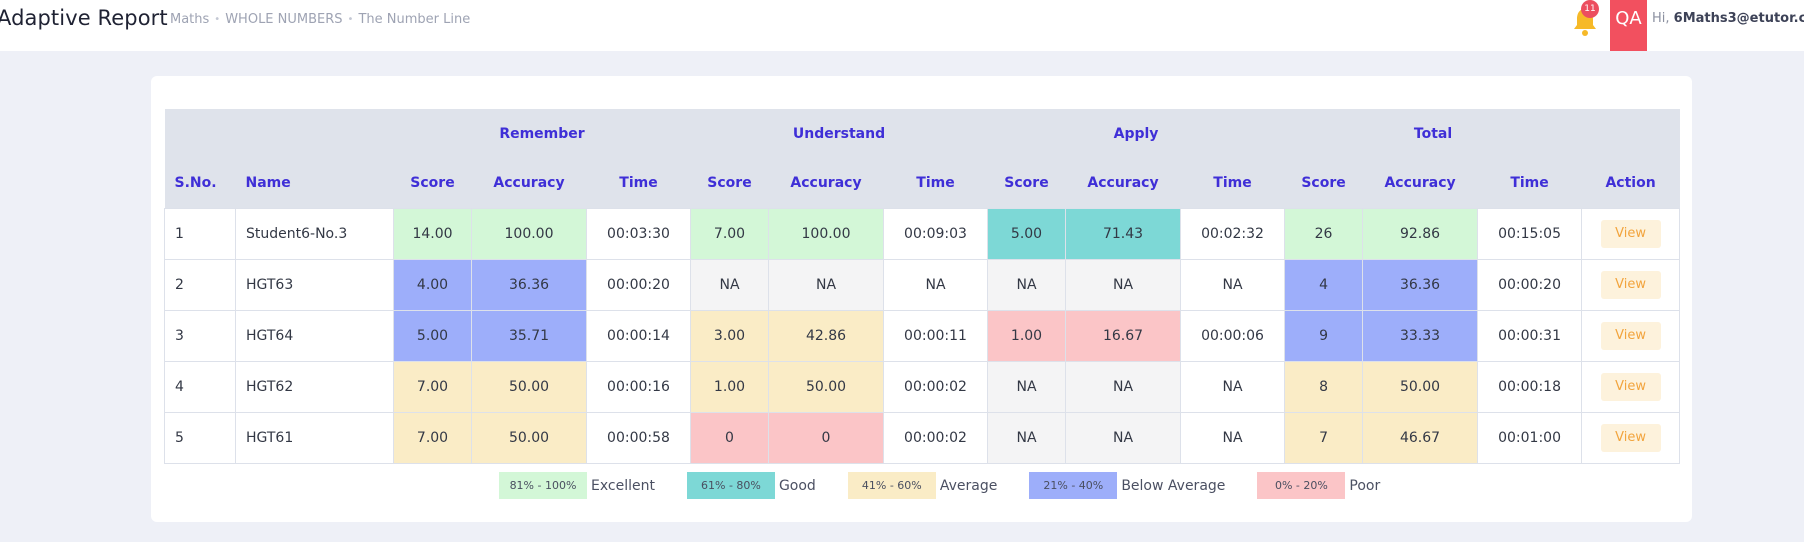 The image size is (1804, 542). I want to click on avatar: QA, so click(1628, 25).